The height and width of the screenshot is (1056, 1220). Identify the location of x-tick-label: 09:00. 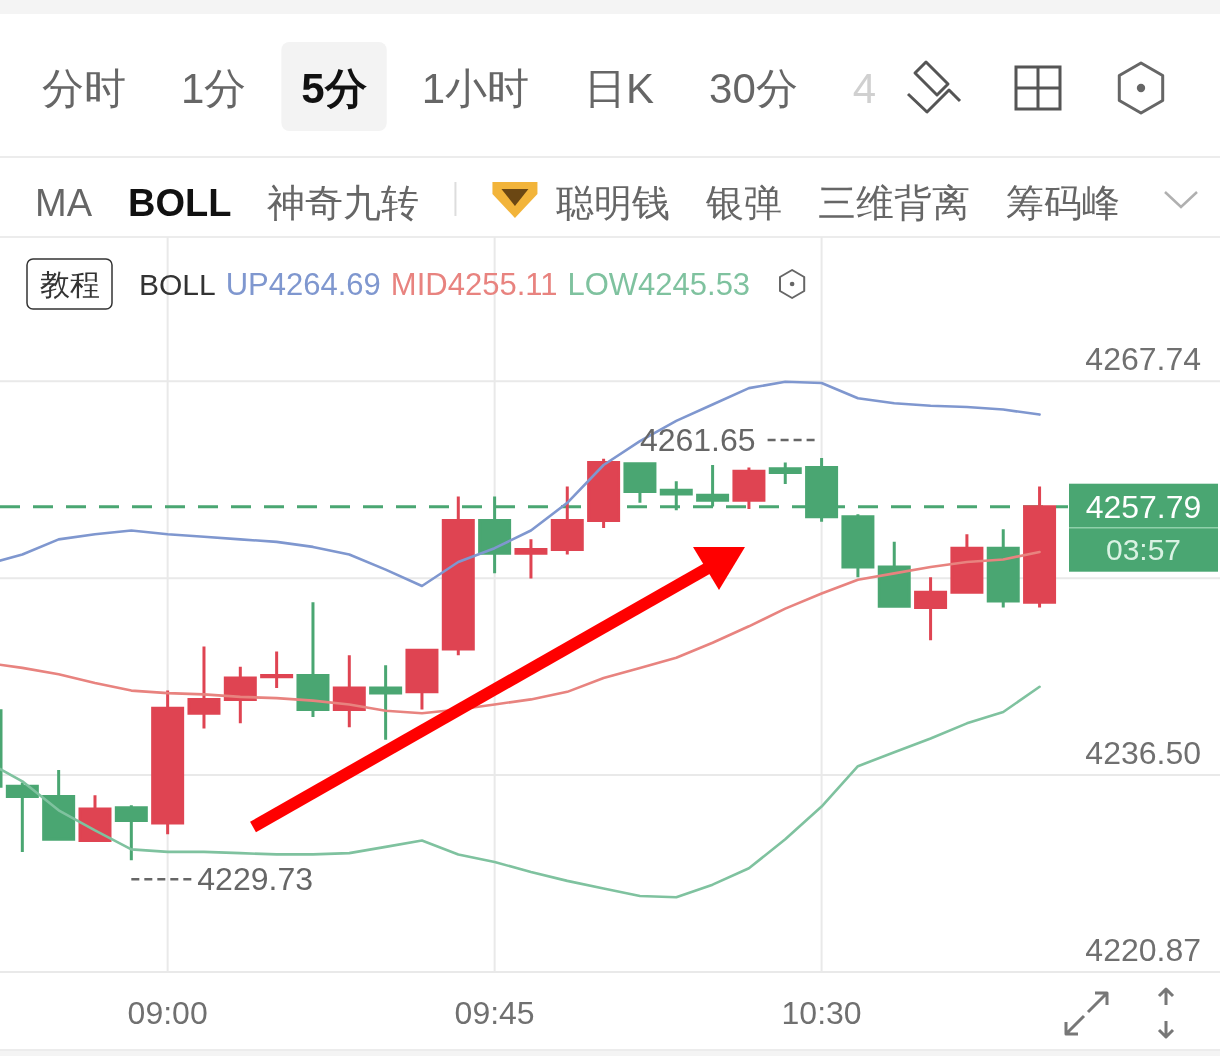
(167, 1013).